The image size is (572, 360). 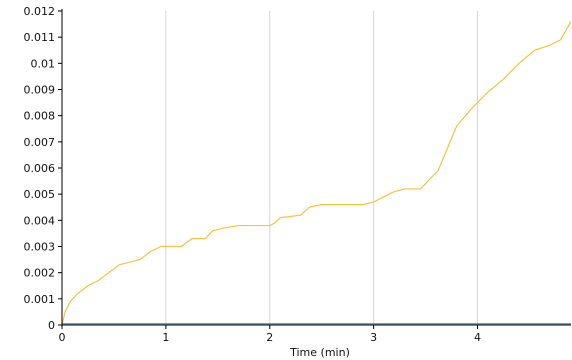 What do you see at coordinates (40, 116) in the screenshot?
I see `y-tick-label: 0.008` at bounding box center [40, 116].